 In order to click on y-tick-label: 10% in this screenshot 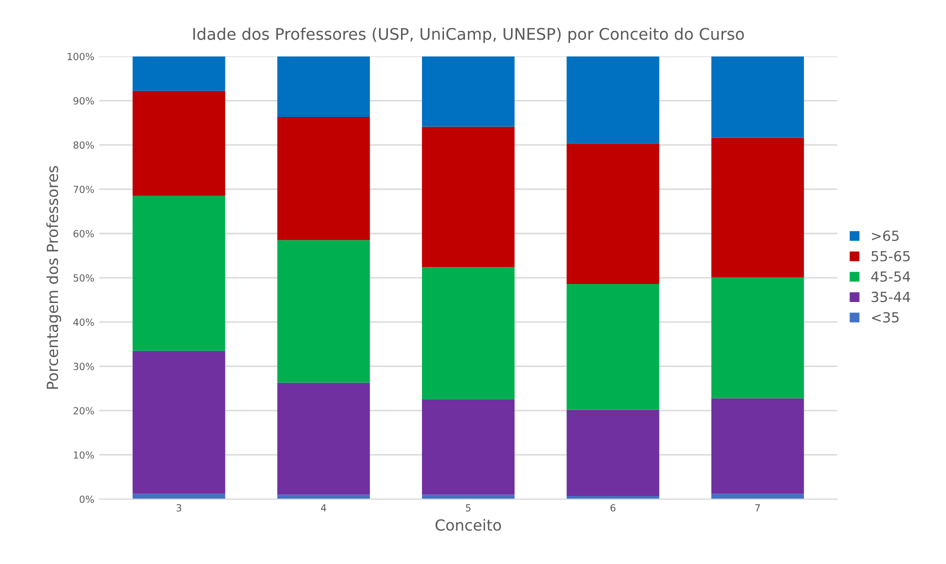, I will do `click(84, 455)`.